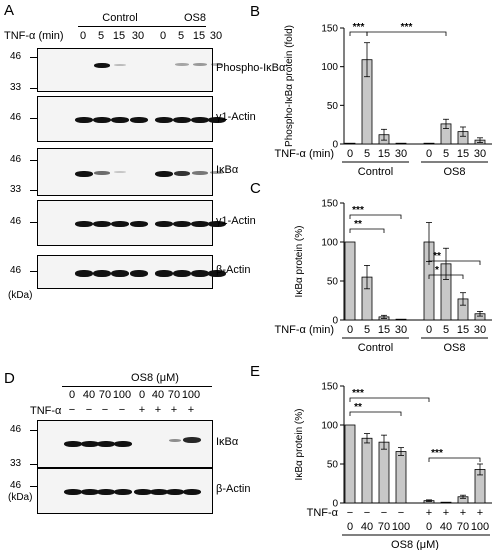 The width and height of the screenshot is (492, 550). What do you see at coordinates (120, 18) in the screenshot?
I see `group-label-control: Control` at bounding box center [120, 18].